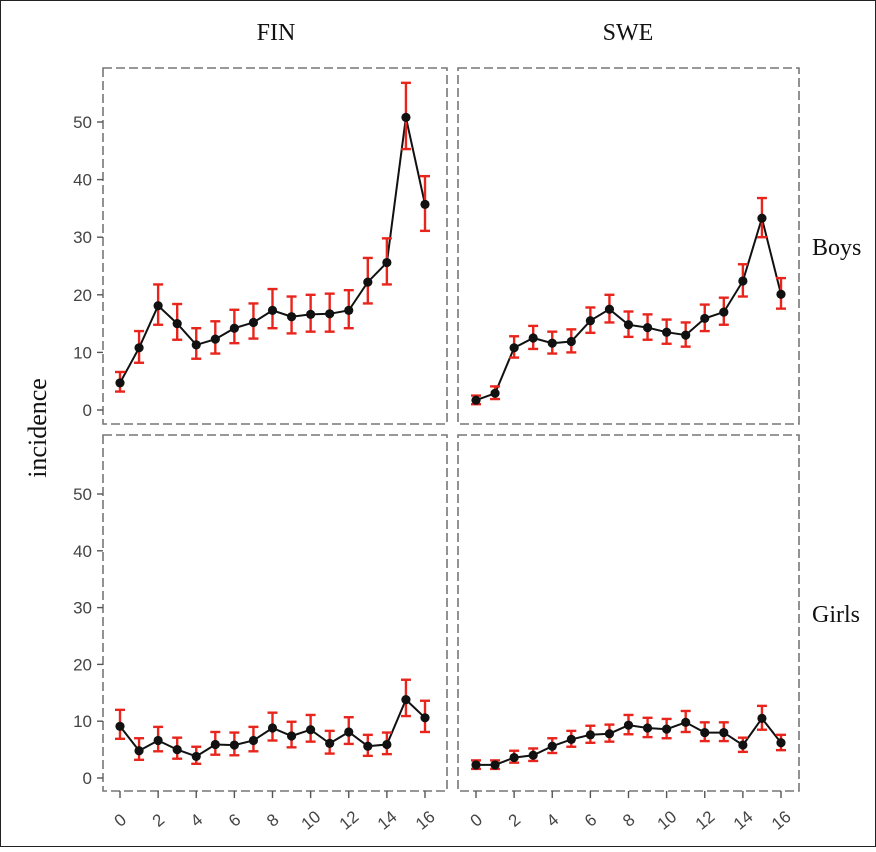 The width and height of the screenshot is (876, 852). What do you see at coordinates (234, 820) in the screenshot?
I see `x-tick-label-fin: 6` at bounding box center [234, 820].